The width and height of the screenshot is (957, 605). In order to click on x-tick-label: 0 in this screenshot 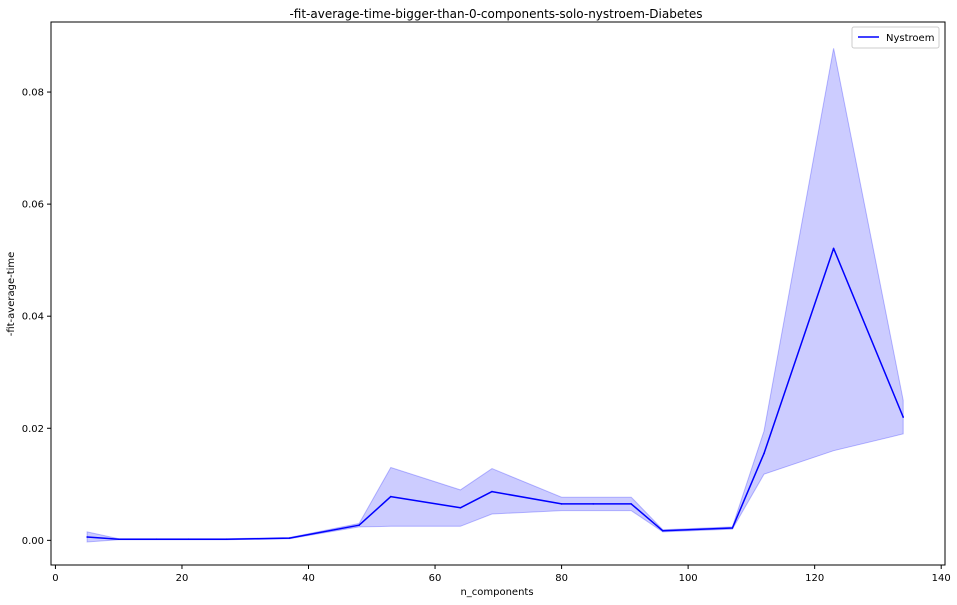, I will do `click(55, 578)`.